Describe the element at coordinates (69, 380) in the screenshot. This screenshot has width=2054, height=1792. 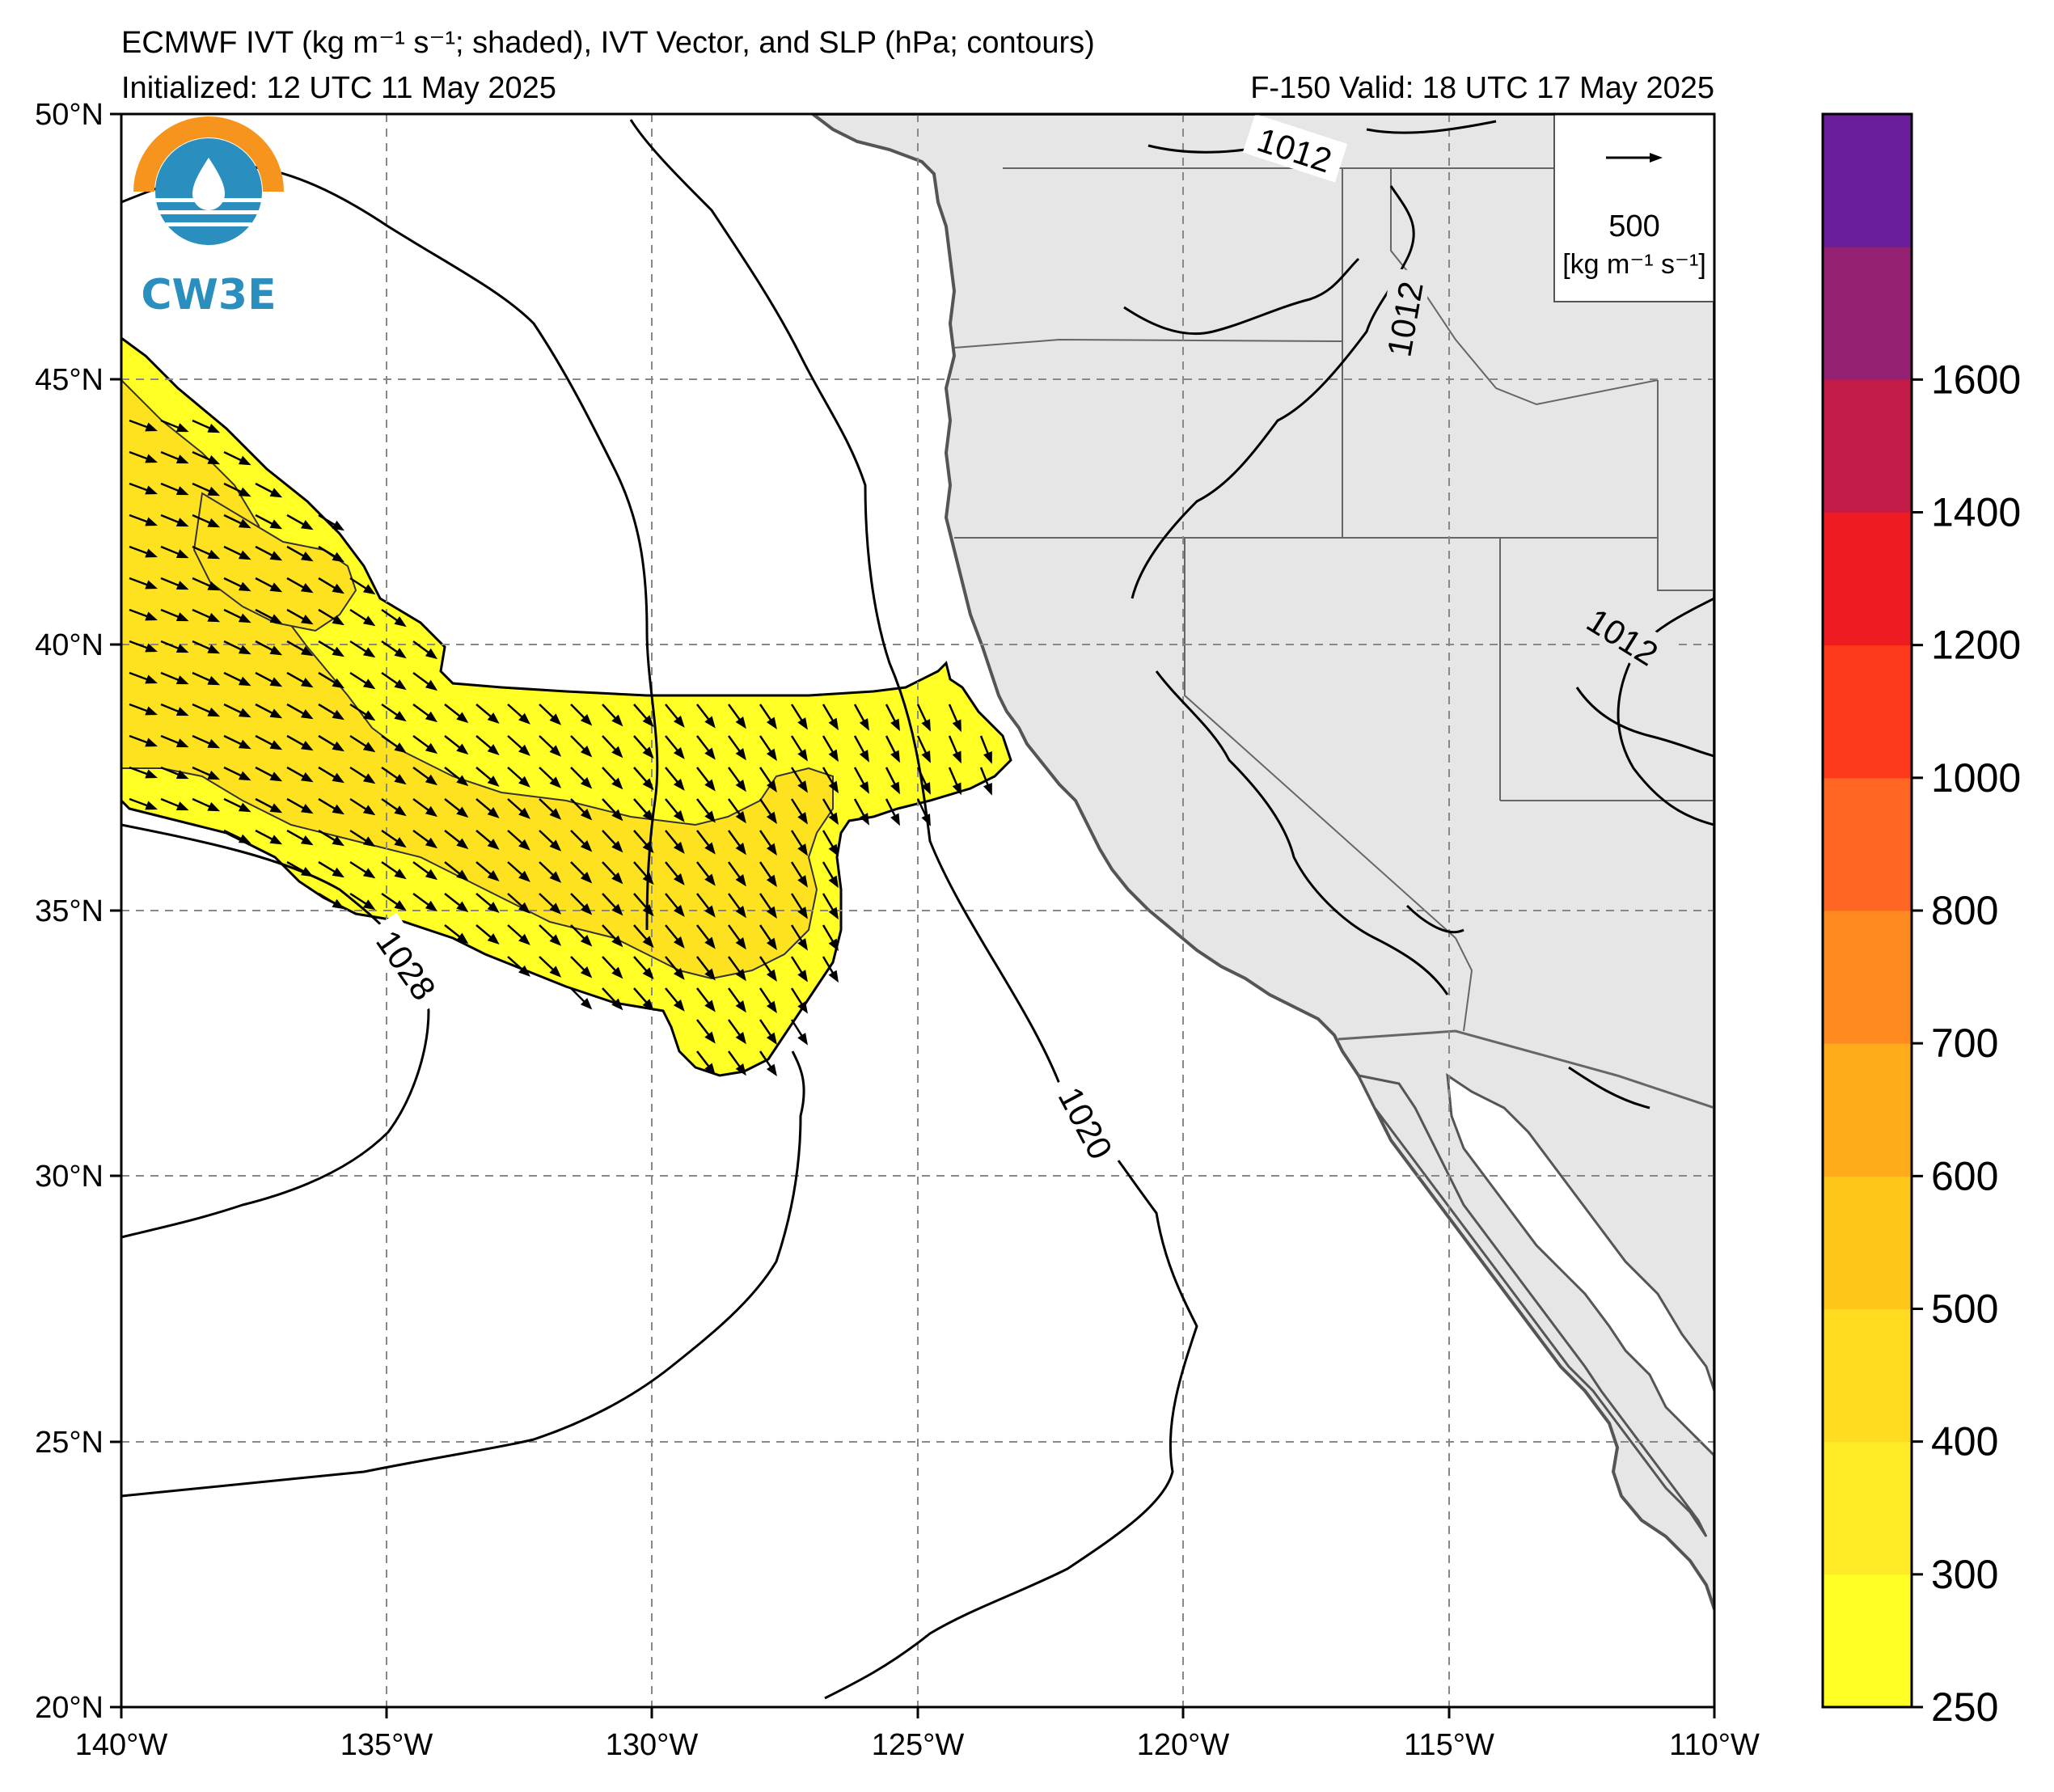
I see `lat-label: 45°N` at that location.